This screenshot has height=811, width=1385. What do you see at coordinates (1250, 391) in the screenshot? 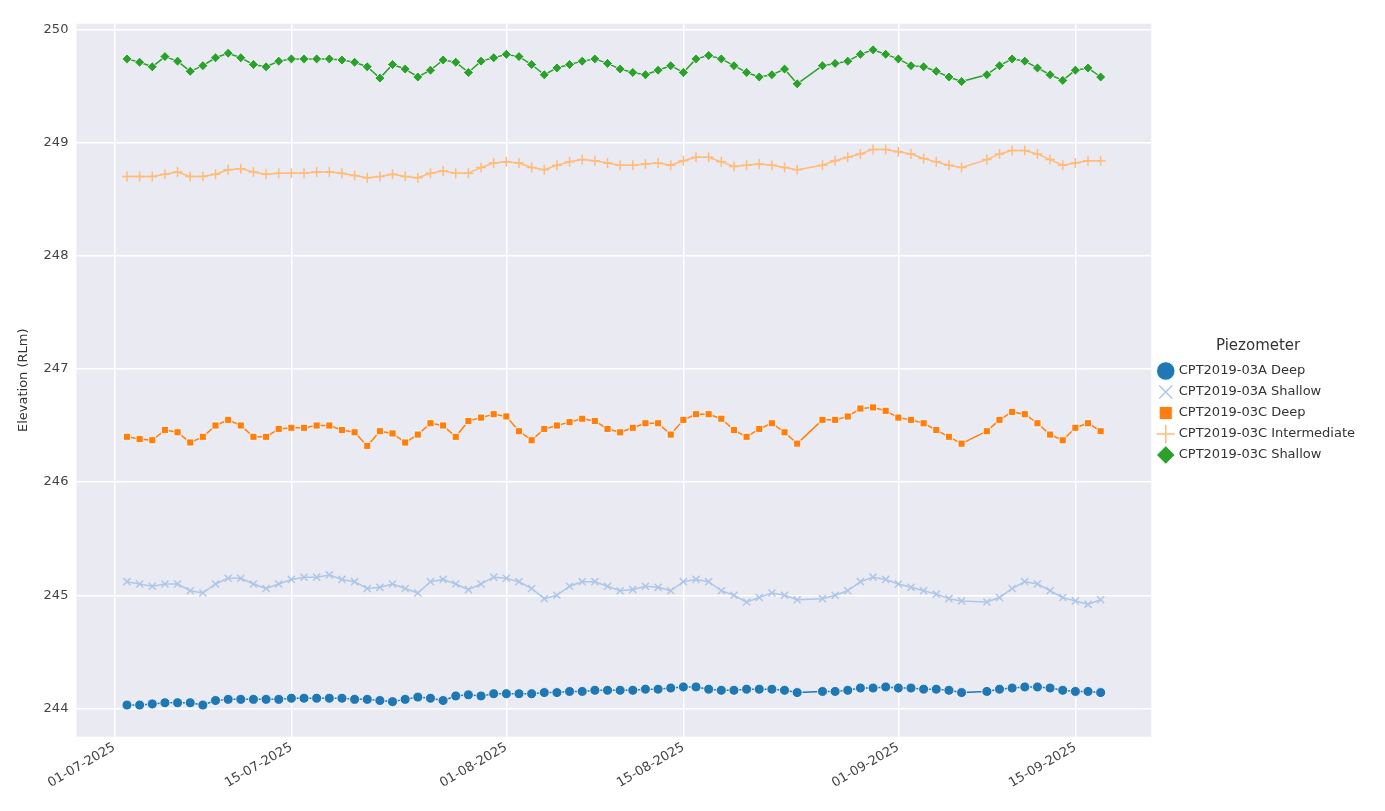
I see `legend-label: CPT2019-03A Shallow` at bounding box center [1250, 391].